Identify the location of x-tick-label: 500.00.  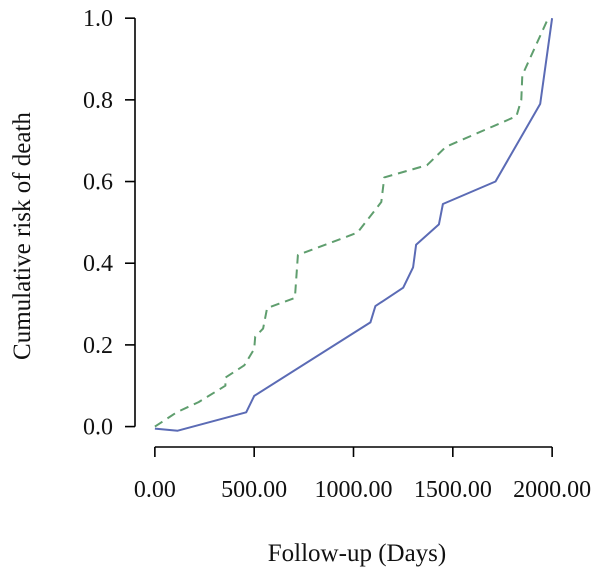
(254, 490).